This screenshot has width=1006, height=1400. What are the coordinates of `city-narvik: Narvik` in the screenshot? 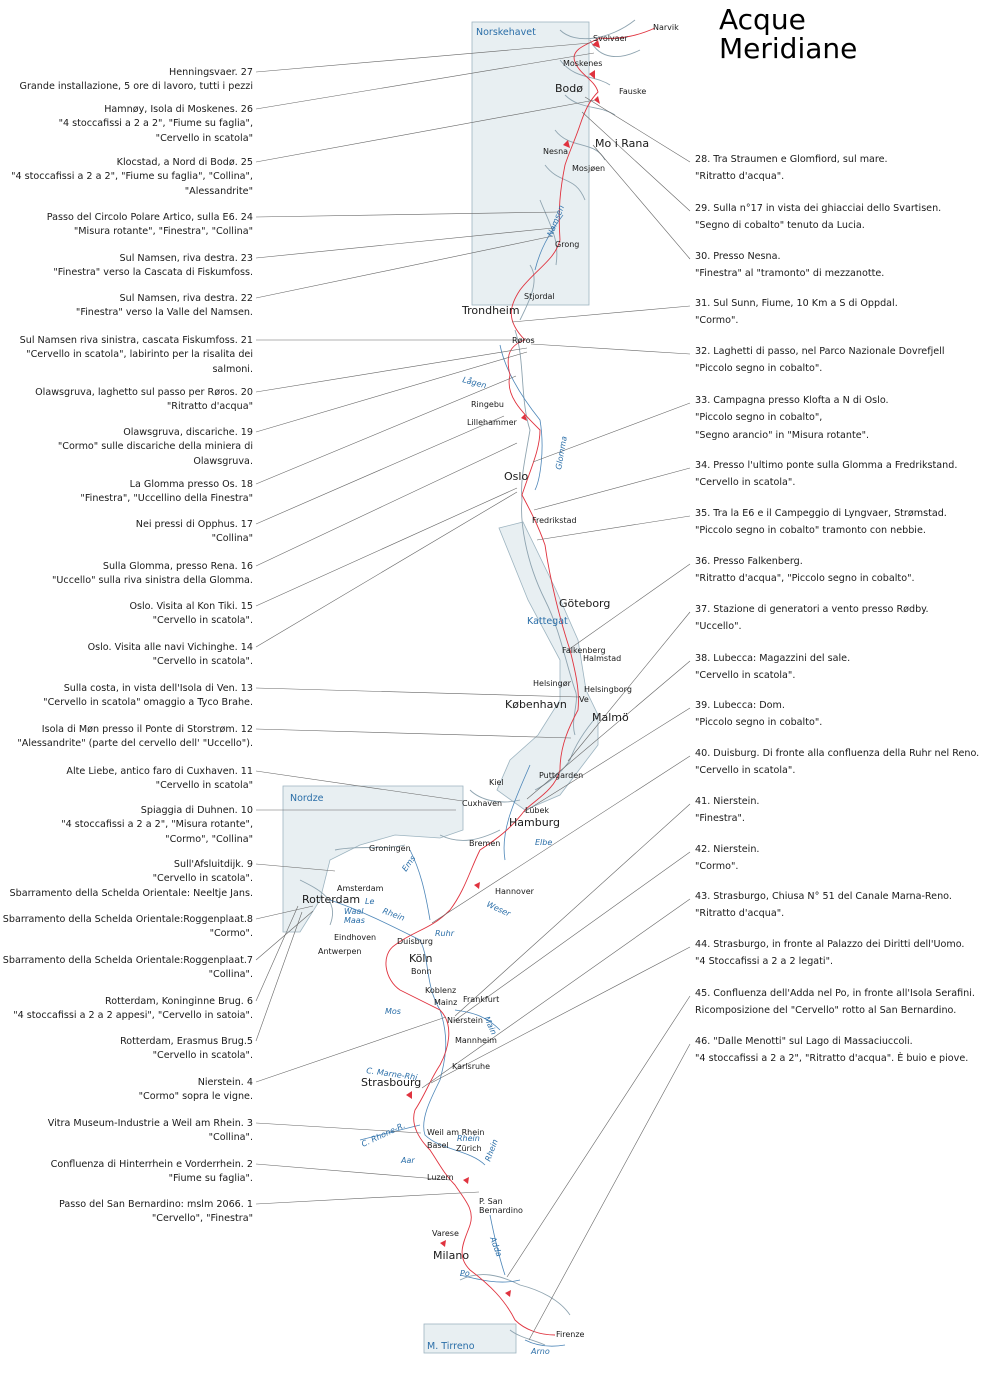 It's located at (666, 27).